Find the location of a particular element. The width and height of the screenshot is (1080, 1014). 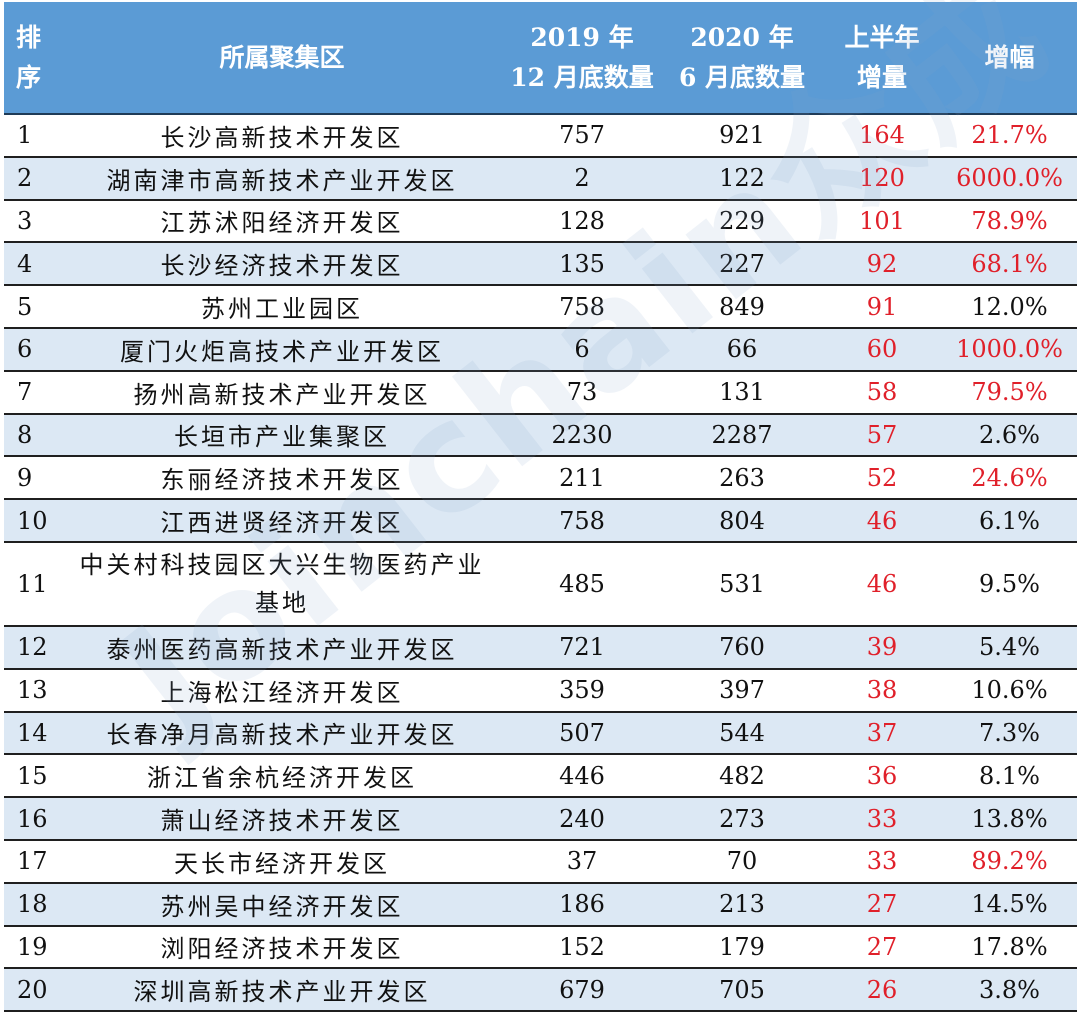

count-2019-cell: 2230 is located at coordinates (582, 435).